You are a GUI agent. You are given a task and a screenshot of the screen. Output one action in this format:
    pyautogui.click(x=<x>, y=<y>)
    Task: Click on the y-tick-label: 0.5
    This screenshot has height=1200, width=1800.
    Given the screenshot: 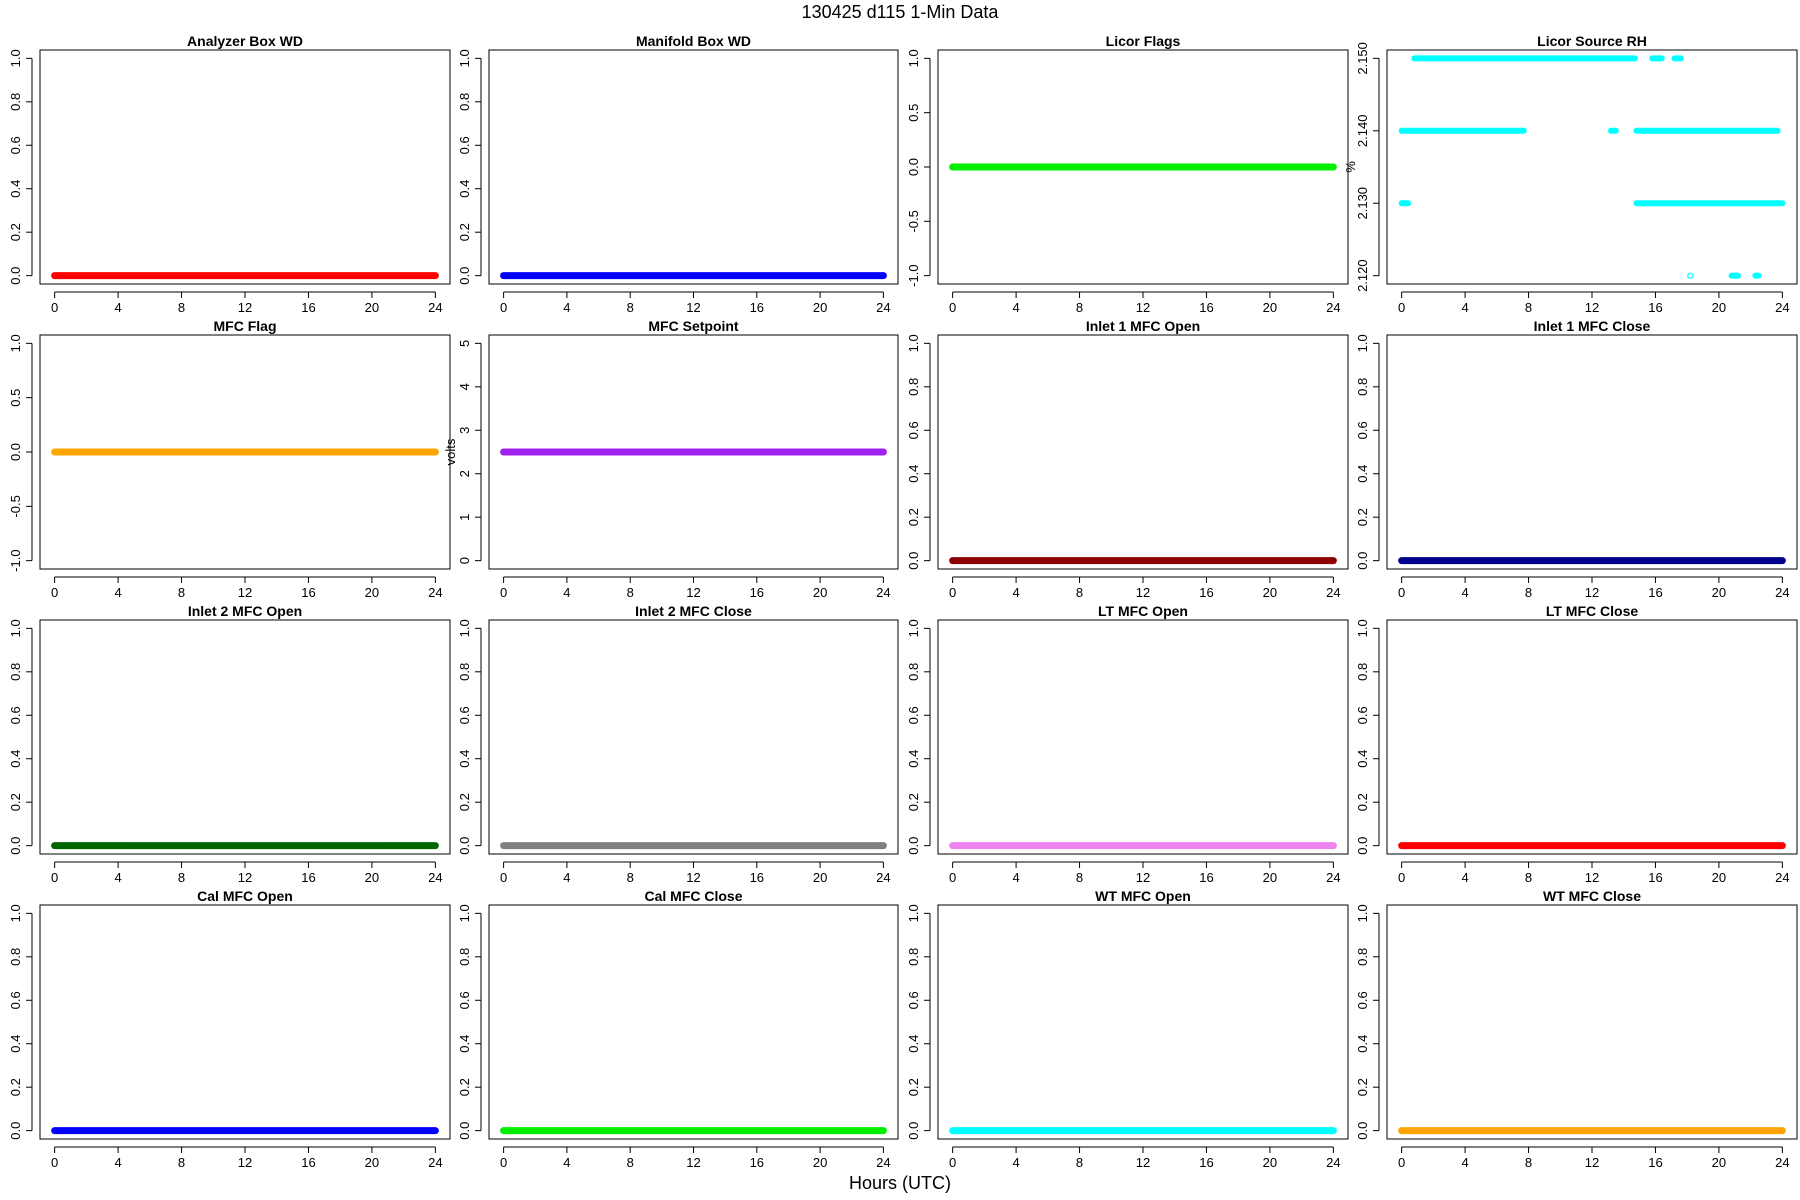 What is the action you would take?
    pyautogui.click(x=15, y=398)
    